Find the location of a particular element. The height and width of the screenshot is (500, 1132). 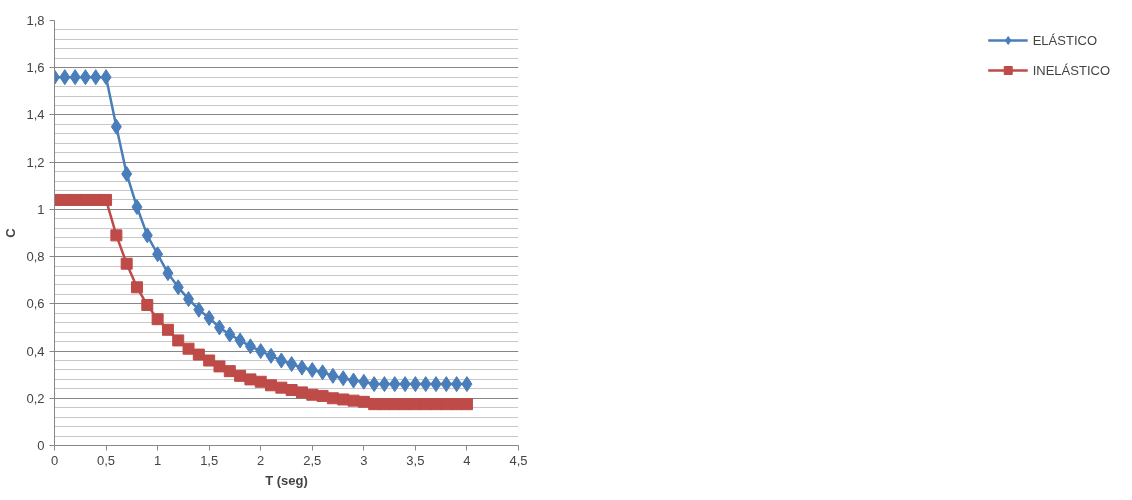

y-tick-label: 1,4 is located at coordinates (35, 115).